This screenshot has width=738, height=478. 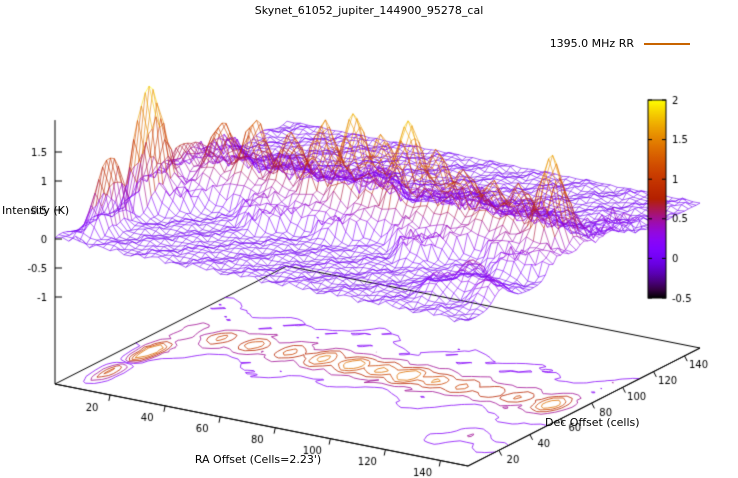 I want to click on legend: 1395.0 MHz RR, so click(x=620, y=43).